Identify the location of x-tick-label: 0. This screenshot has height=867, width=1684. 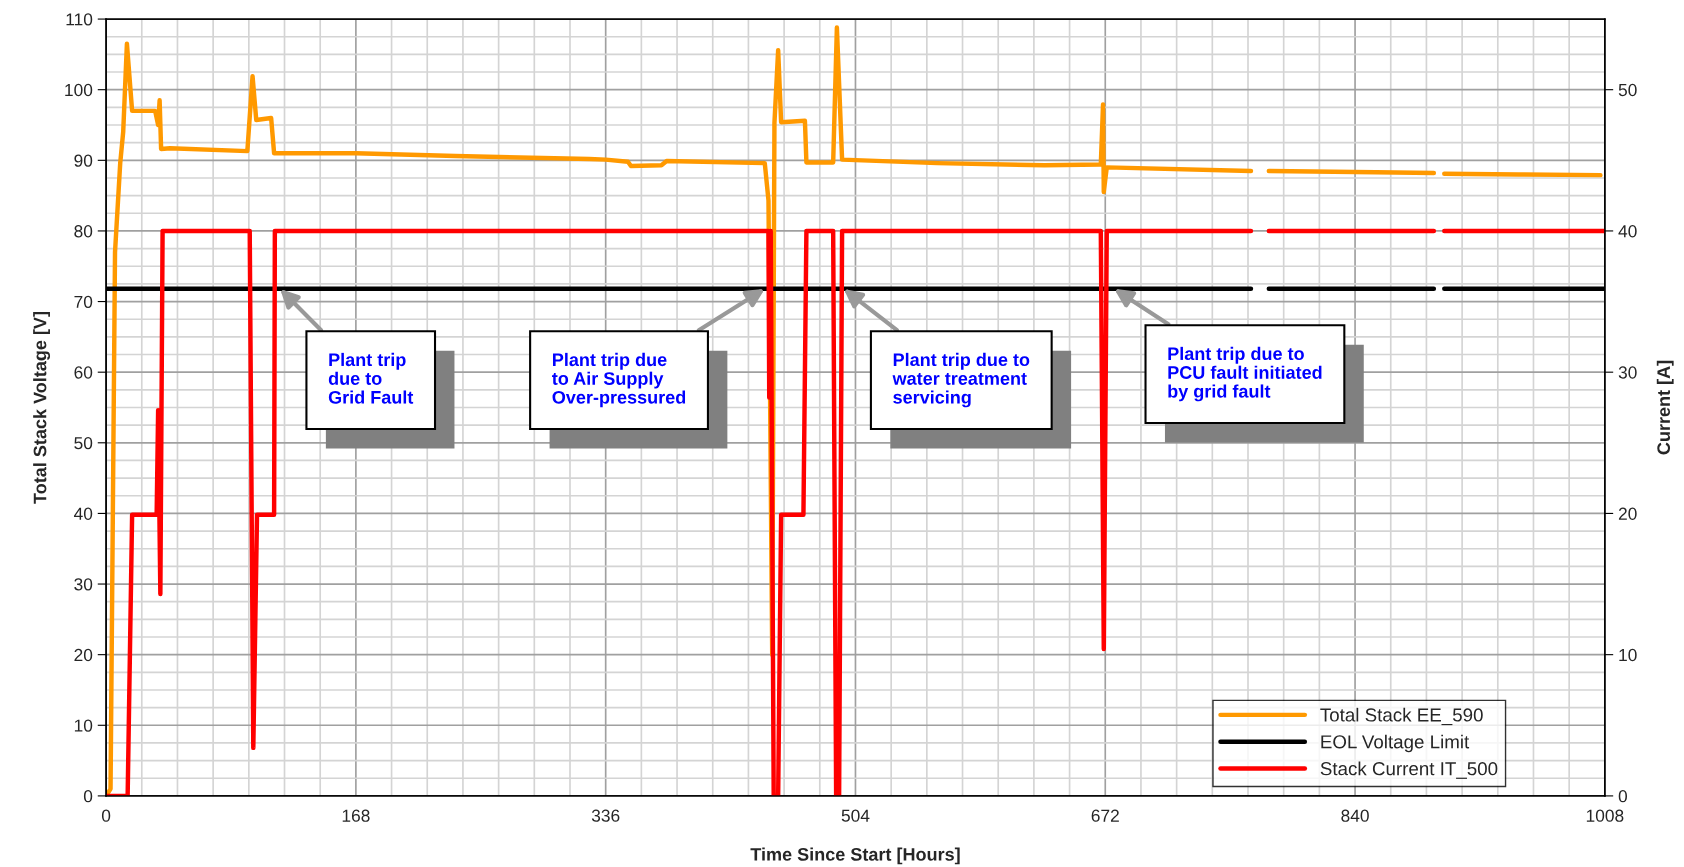
(106, 815).